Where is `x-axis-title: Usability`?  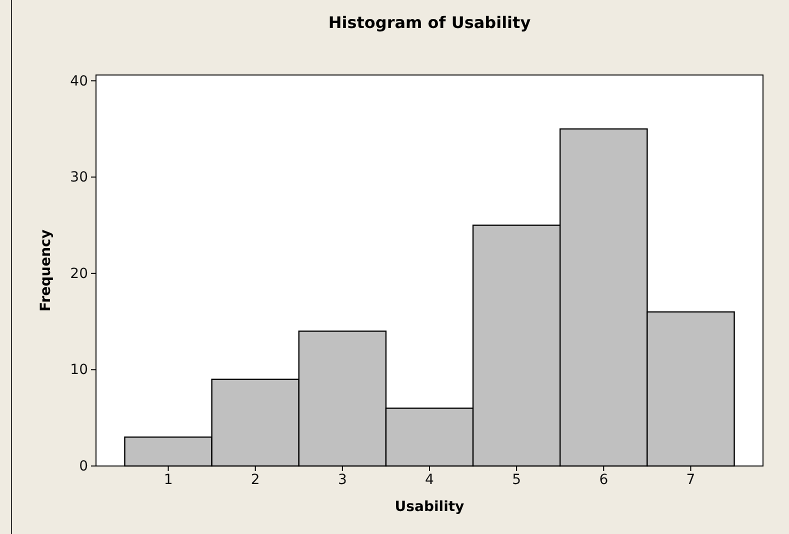
x-axis-title: Usability is located at coordinates (429, 507).